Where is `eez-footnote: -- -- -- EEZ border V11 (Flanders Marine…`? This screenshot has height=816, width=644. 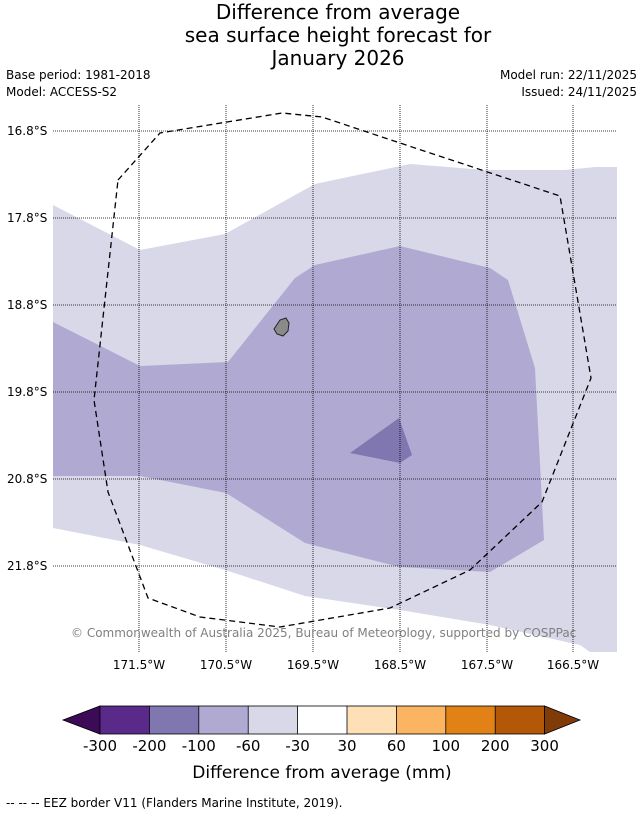 eez-footnote: -- -- -- EEZ border V11 (Flanders Marine… is located at coordinates (174, 803).